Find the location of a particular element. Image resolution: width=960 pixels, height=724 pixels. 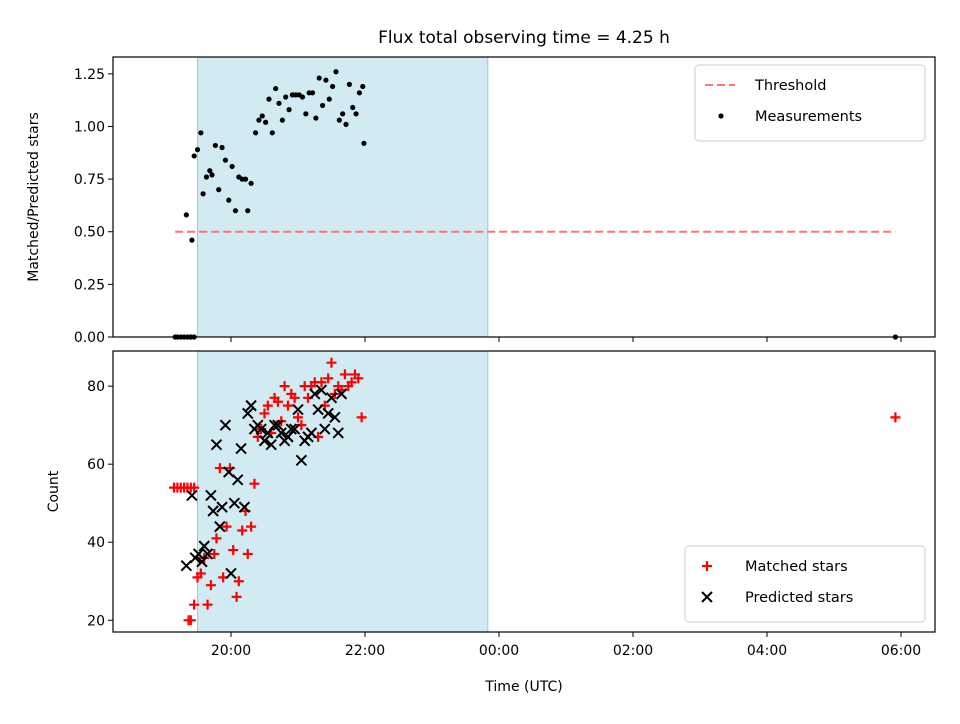

legend-box is located at coordinates (810, 103).